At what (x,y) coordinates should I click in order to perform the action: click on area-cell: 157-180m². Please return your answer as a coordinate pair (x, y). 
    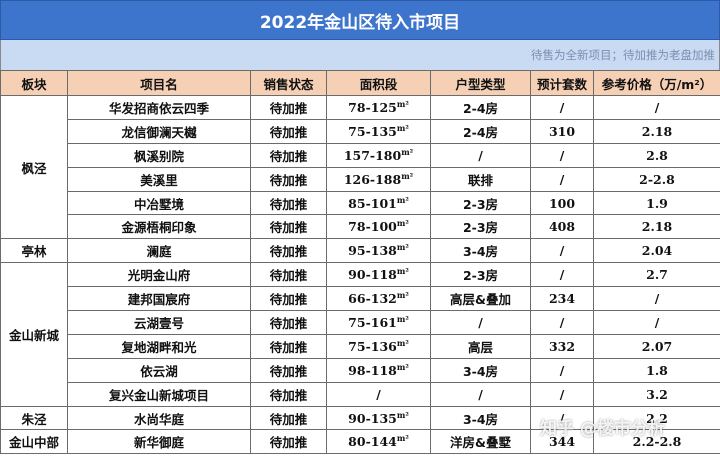
    Looking at the image, I should click on (378, 155).